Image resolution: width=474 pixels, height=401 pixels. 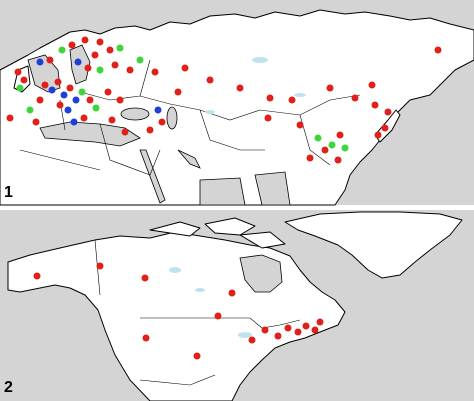 What do you see at coordinates (172, 118) in the screenshot?
I see `caspian-sea` at bounding box center [172, 118].